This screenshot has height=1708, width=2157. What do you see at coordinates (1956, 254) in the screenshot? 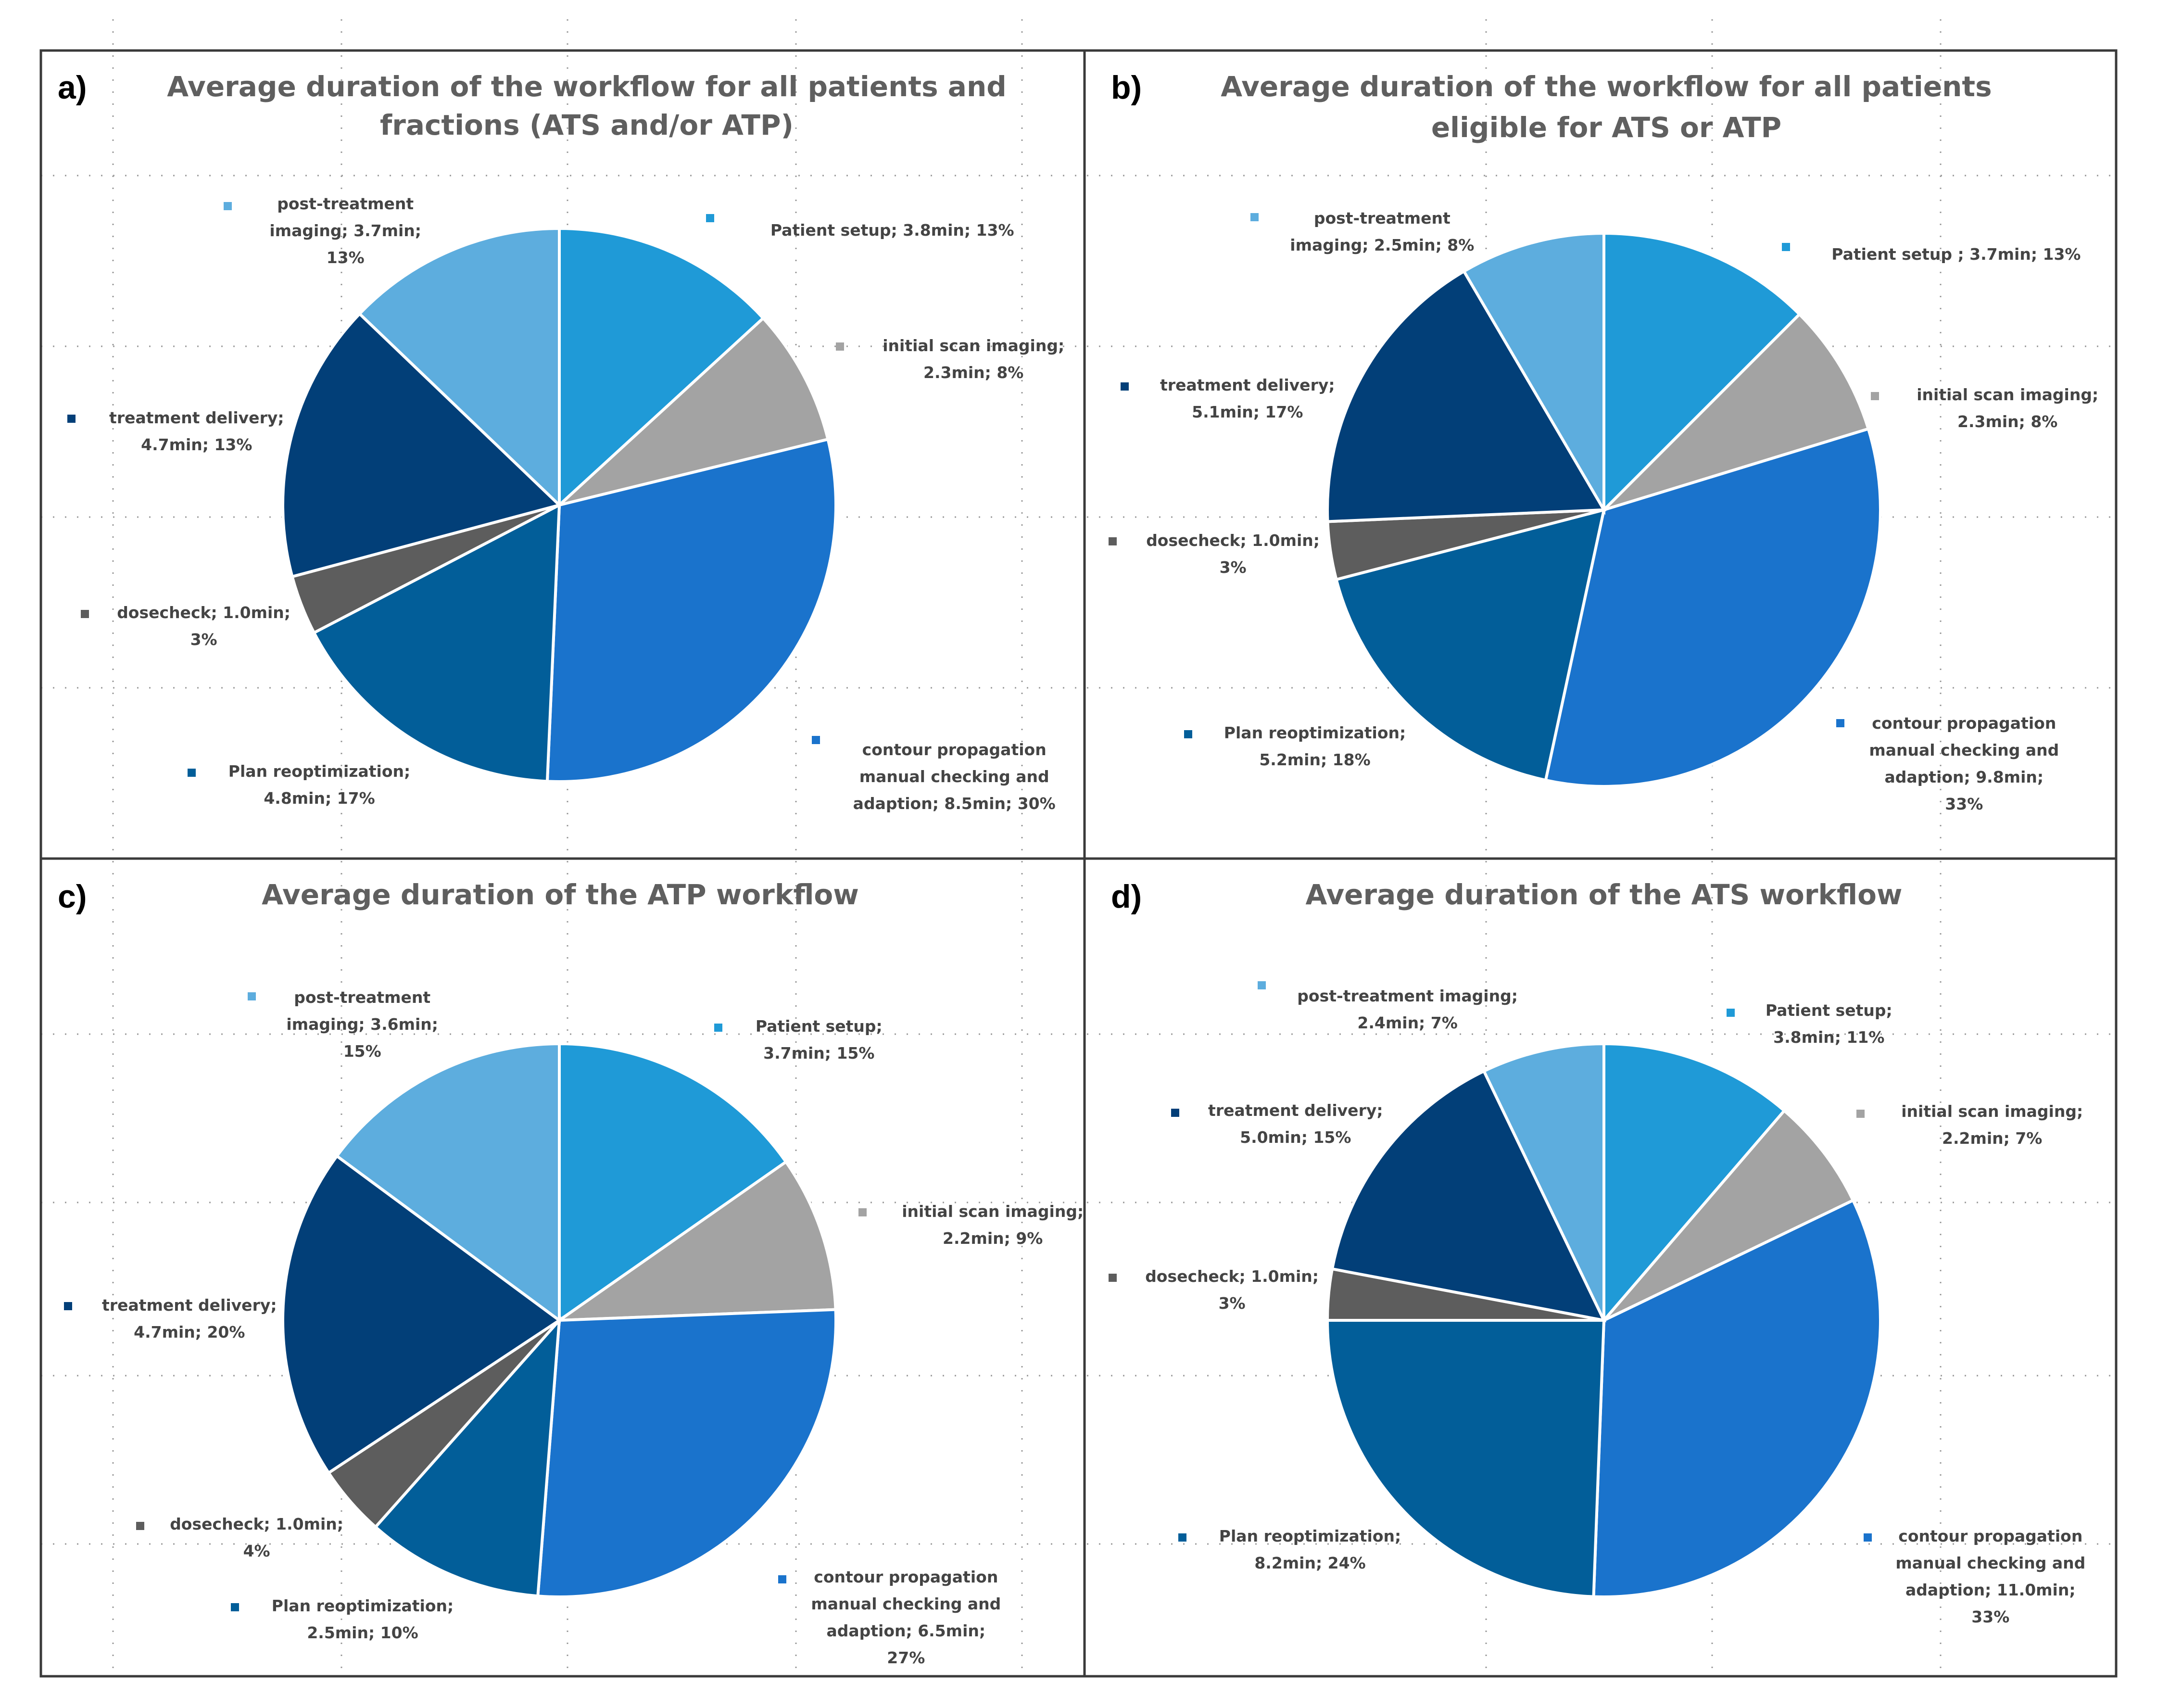
I see `data-label-patient-setup: Patient setup ; 3.7min; 13%` at bounding box center [1956, 254].